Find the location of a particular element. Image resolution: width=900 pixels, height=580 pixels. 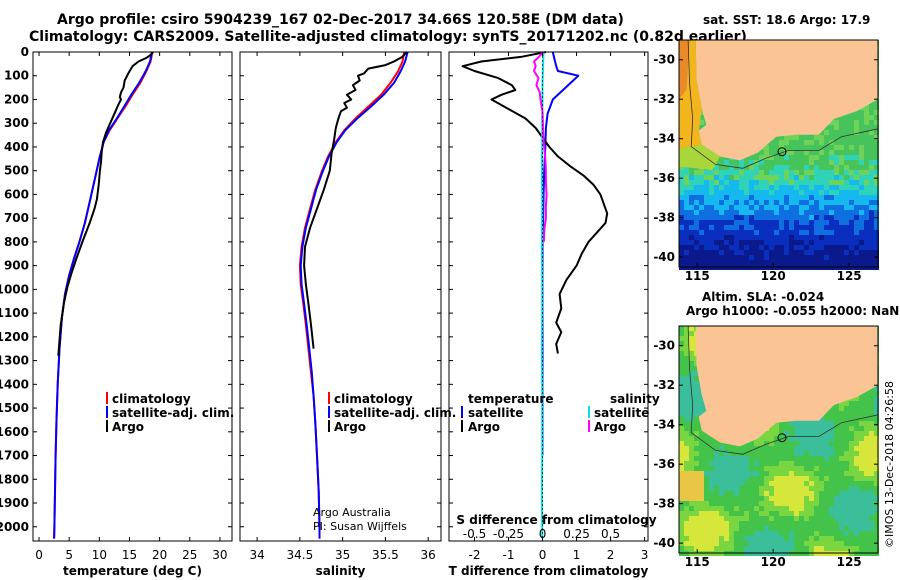

depth-tick-label: 500 is located at coordinates (16, 171).